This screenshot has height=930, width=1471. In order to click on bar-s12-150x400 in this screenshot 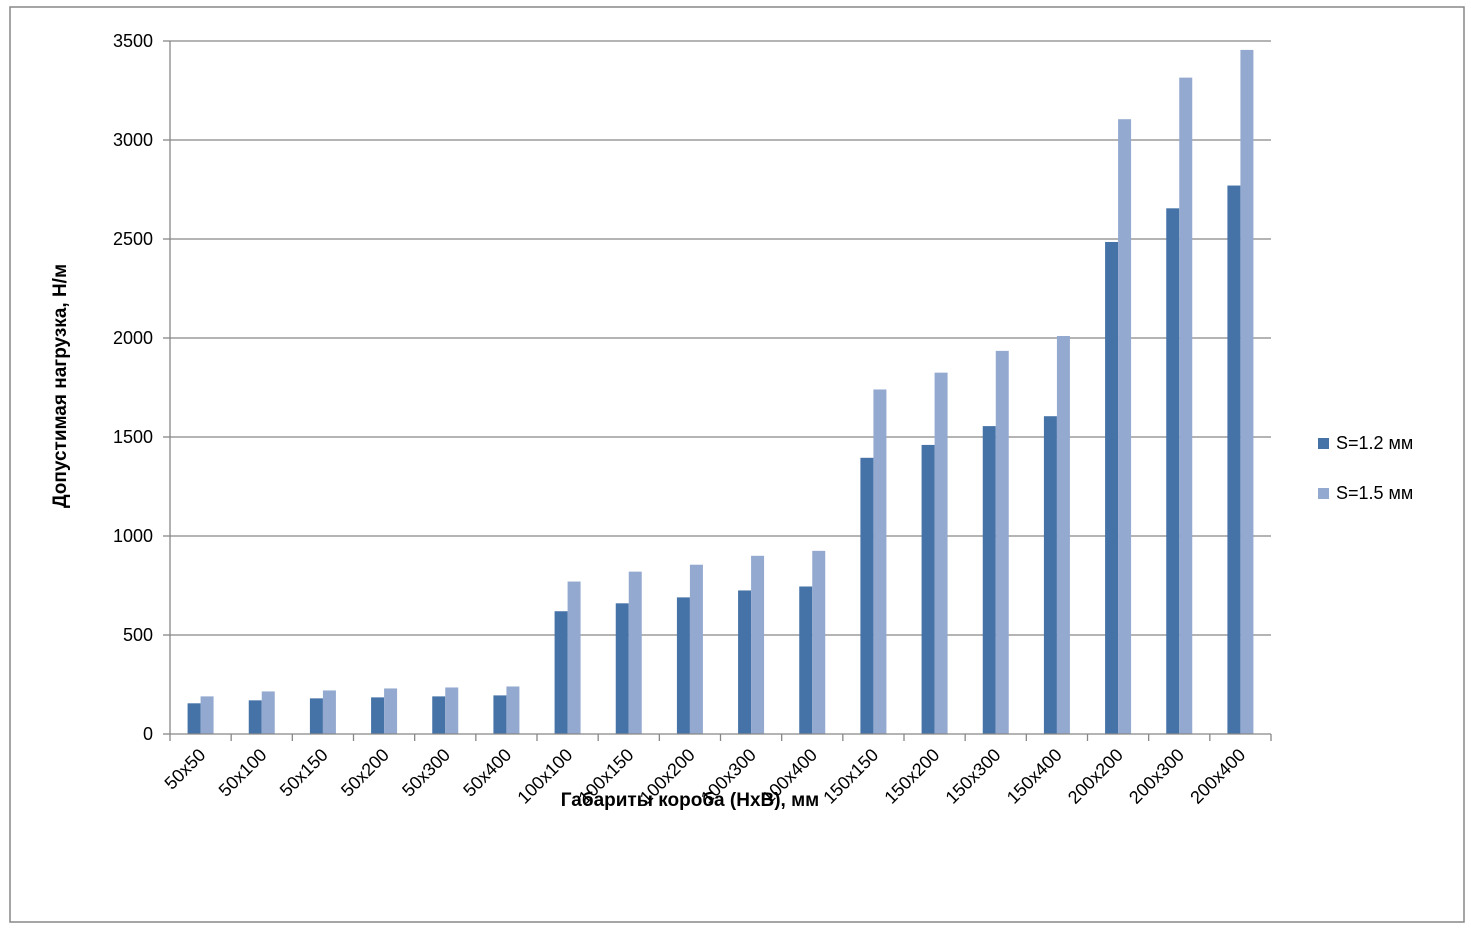, I will do `click(1050, 575)`.